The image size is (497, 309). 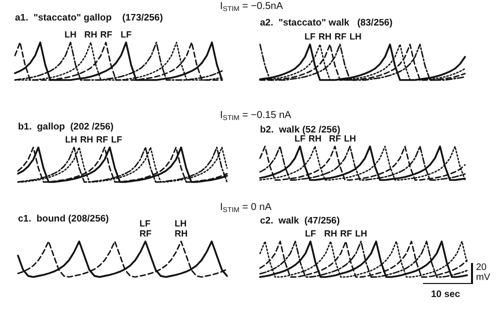 I want to click on text: I$_{STIM}$ = −0.15 nA, so click(x=256, y=117).